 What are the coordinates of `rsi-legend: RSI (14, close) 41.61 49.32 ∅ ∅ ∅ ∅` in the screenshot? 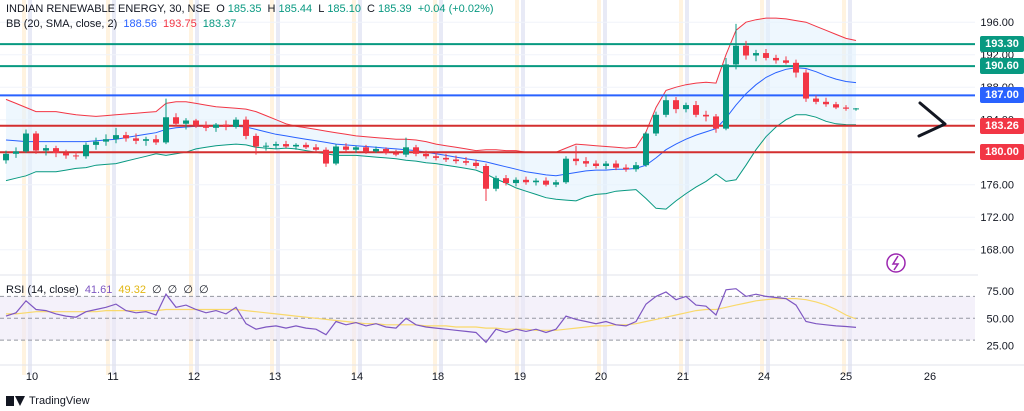 It's located at (109, 289).